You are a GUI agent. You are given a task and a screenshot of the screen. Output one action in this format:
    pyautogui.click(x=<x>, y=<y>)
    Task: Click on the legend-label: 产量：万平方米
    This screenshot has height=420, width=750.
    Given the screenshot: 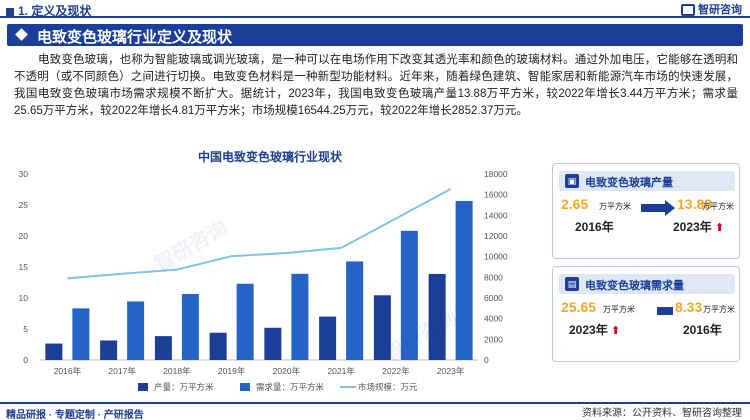 What is the action you would take?
    pyautogui.click(x=184, y=387)
    